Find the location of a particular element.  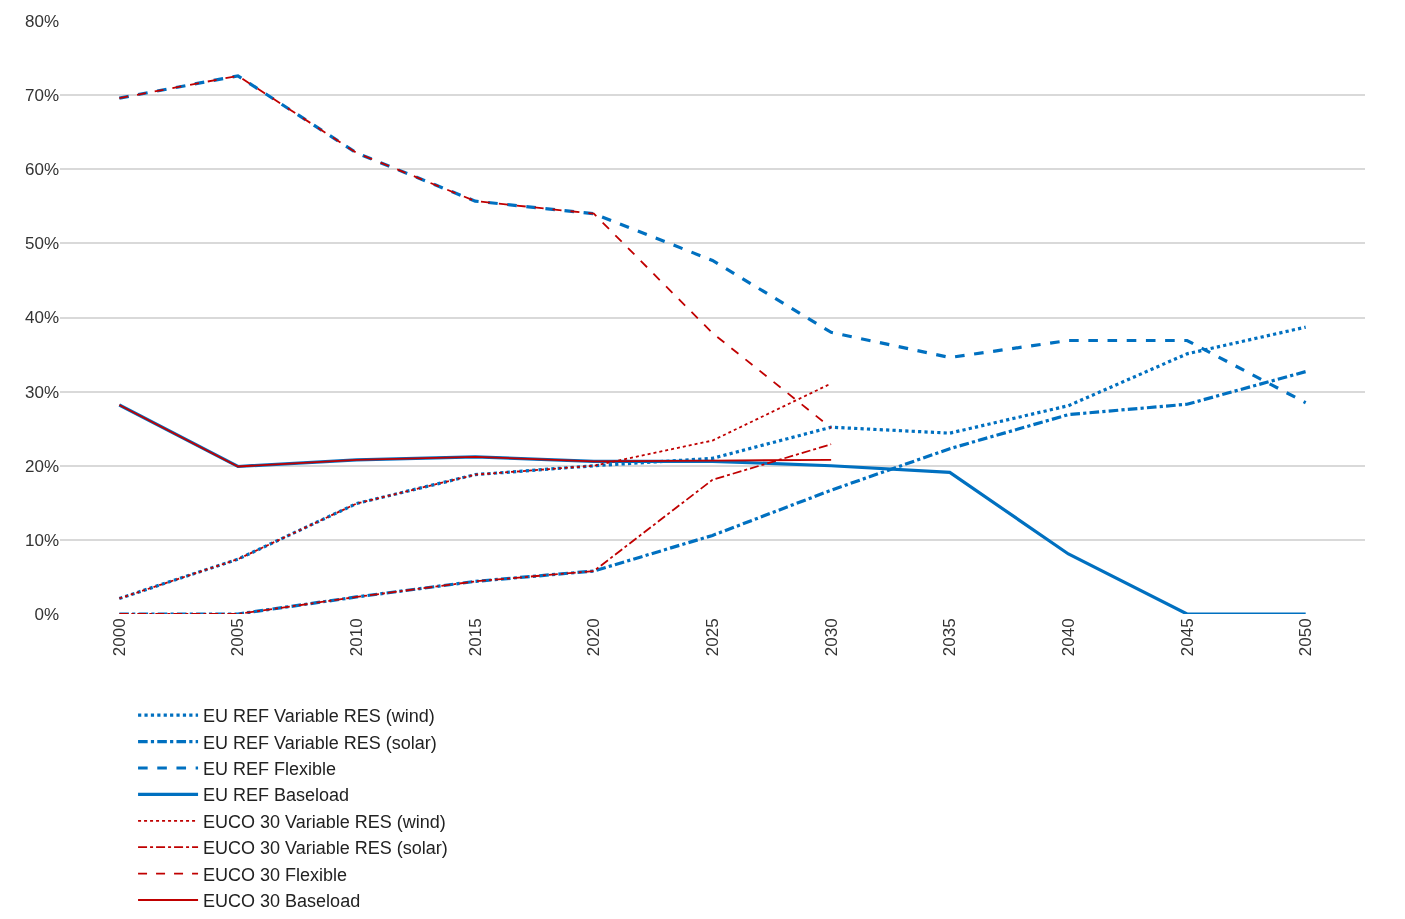

x-tick-label: 2035 is located at coordinates (950, 637).